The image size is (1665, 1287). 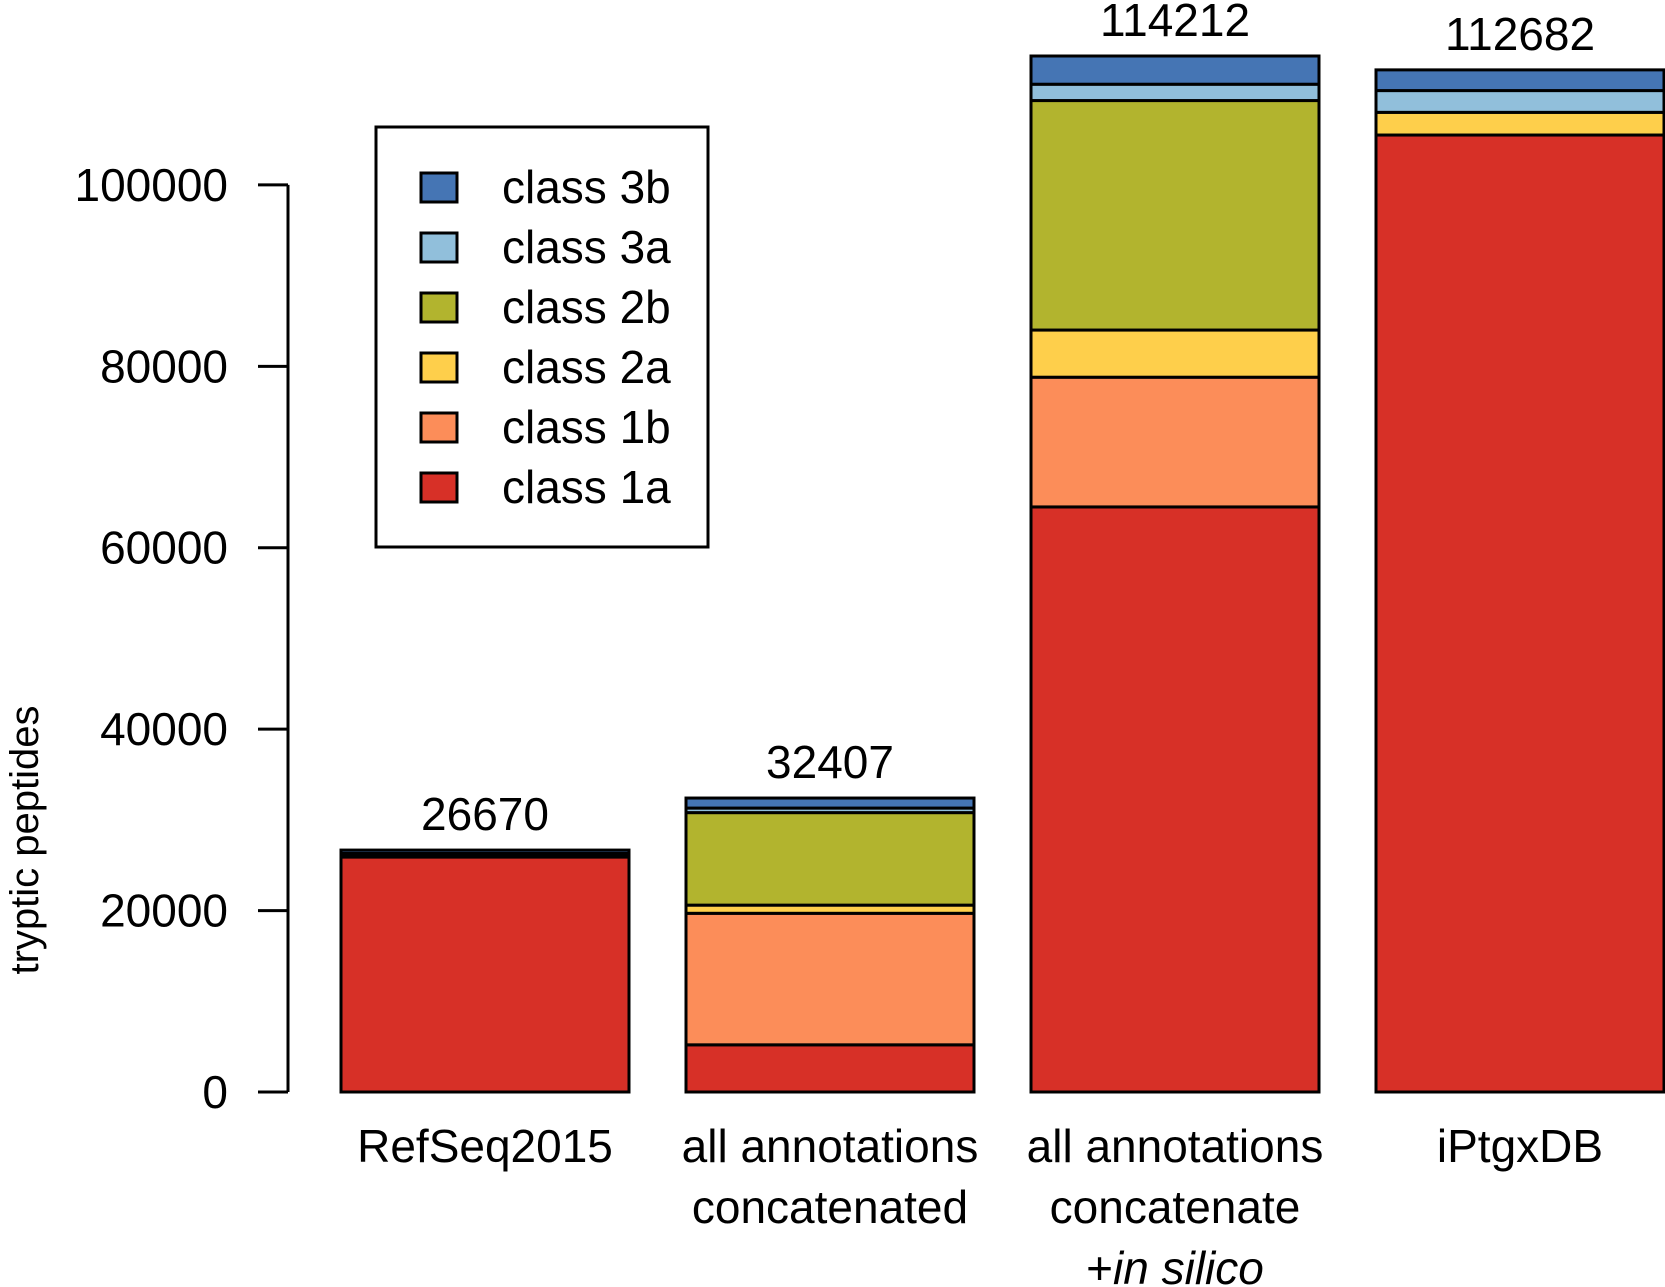 What do you see at coordinates (1175, 23) in the screenshot?
I see `bar-total-label: 114212` at bounding box center [1175, 23].